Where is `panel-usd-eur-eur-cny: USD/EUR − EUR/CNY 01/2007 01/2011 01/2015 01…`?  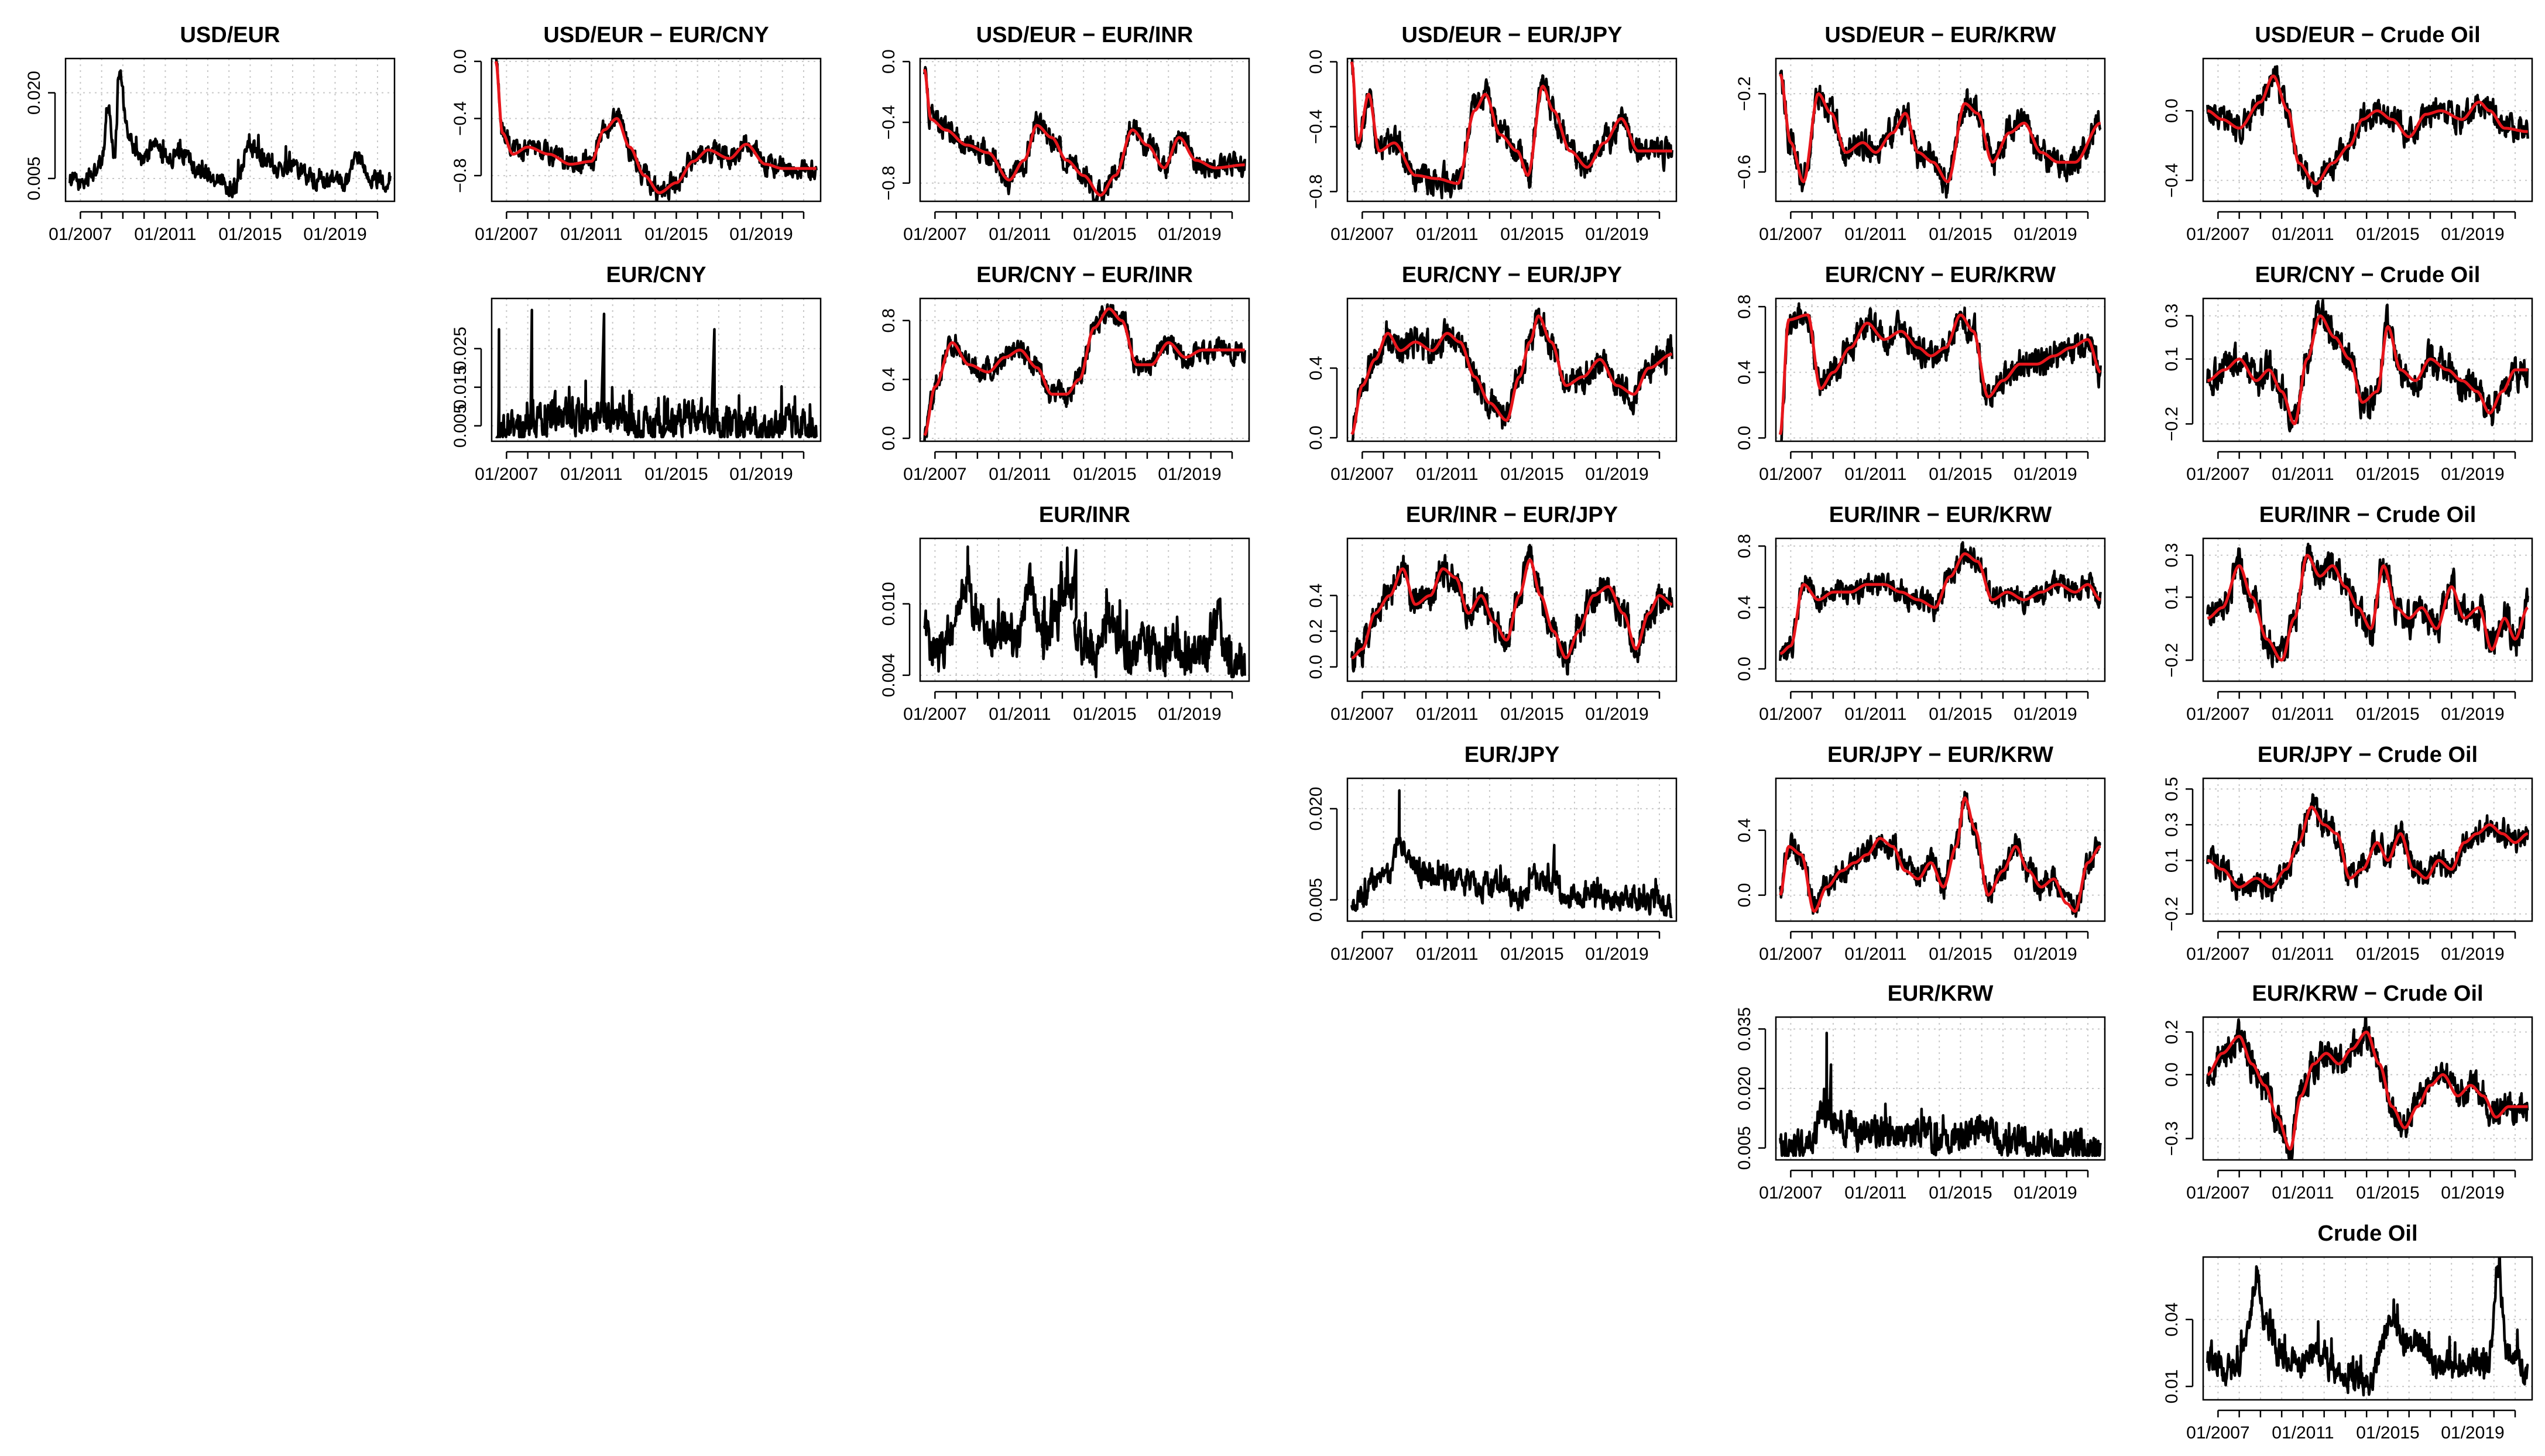 panel-usd-eur-eur-cny: USD/EUR − EUR/CNY 01/2007 01/2011 01/2015 01… is located at coordinates (636, 133).